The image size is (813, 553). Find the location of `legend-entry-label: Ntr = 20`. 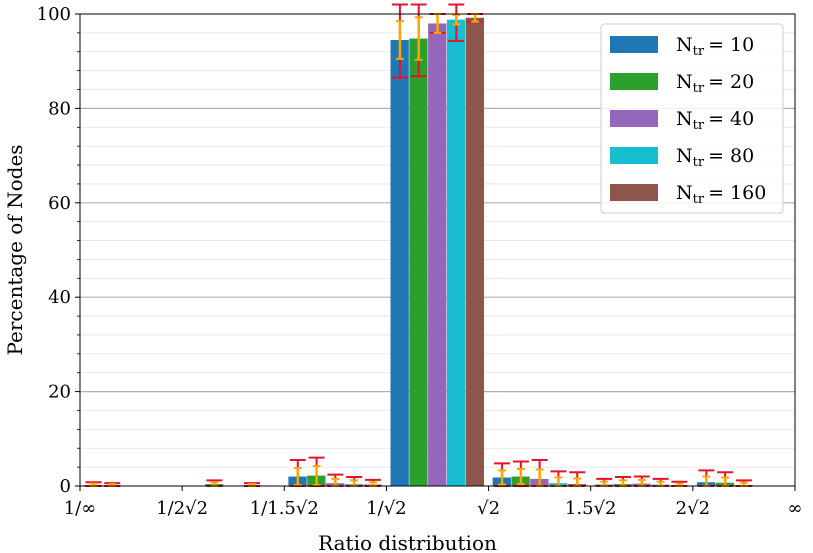

legend-entry-label: Ntr = 20 is located at coordinates (715, 83).